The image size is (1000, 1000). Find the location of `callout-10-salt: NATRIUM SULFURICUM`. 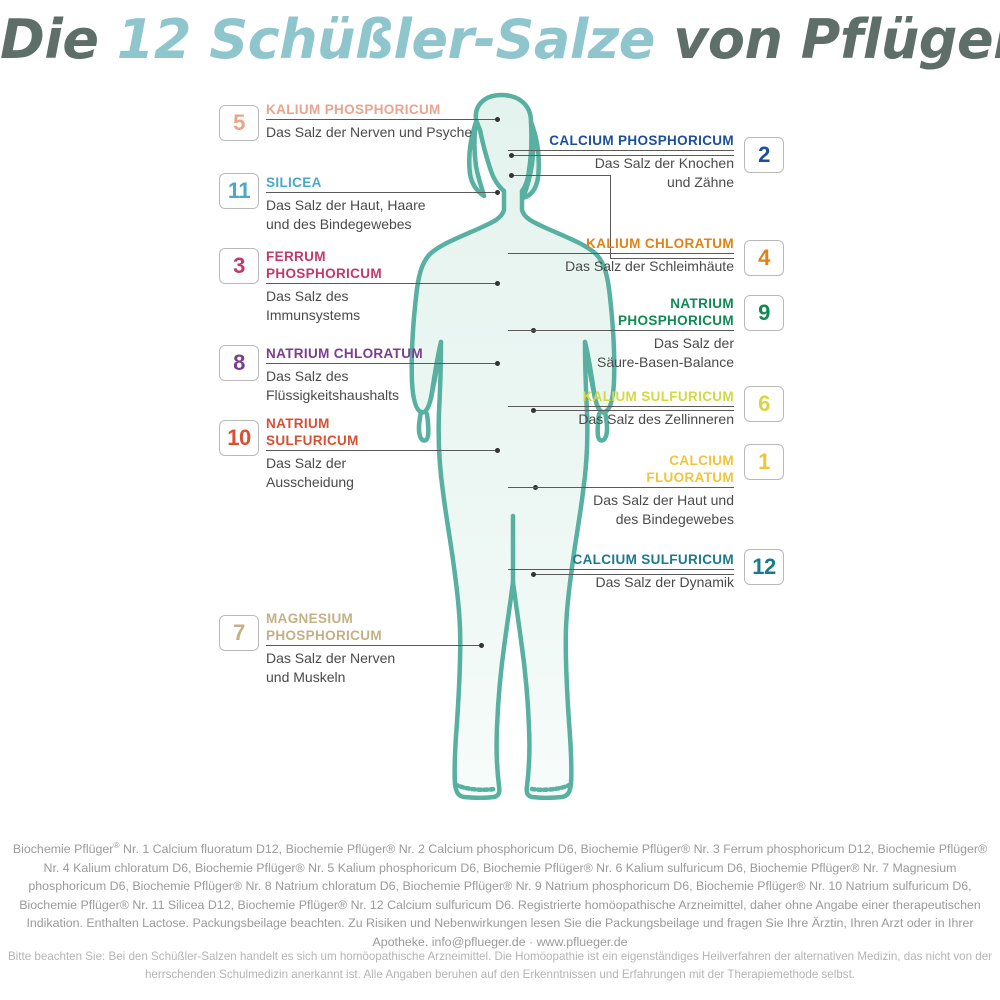

callout-10-salt: NATRIUM SULFURICUM is located at coordinates (312, 432).